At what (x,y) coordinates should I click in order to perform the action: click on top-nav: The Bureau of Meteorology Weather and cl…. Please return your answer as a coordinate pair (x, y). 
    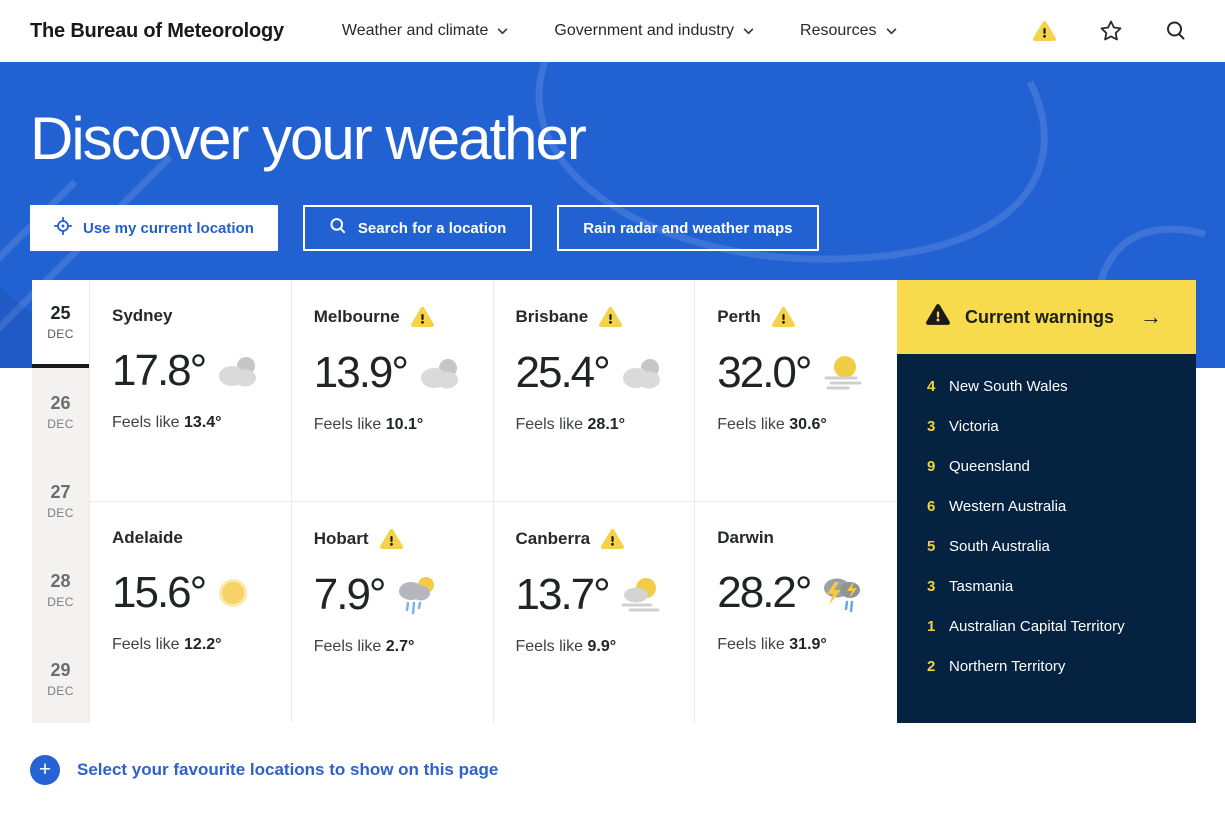
    Looking at the image, I should click on (612, 31).